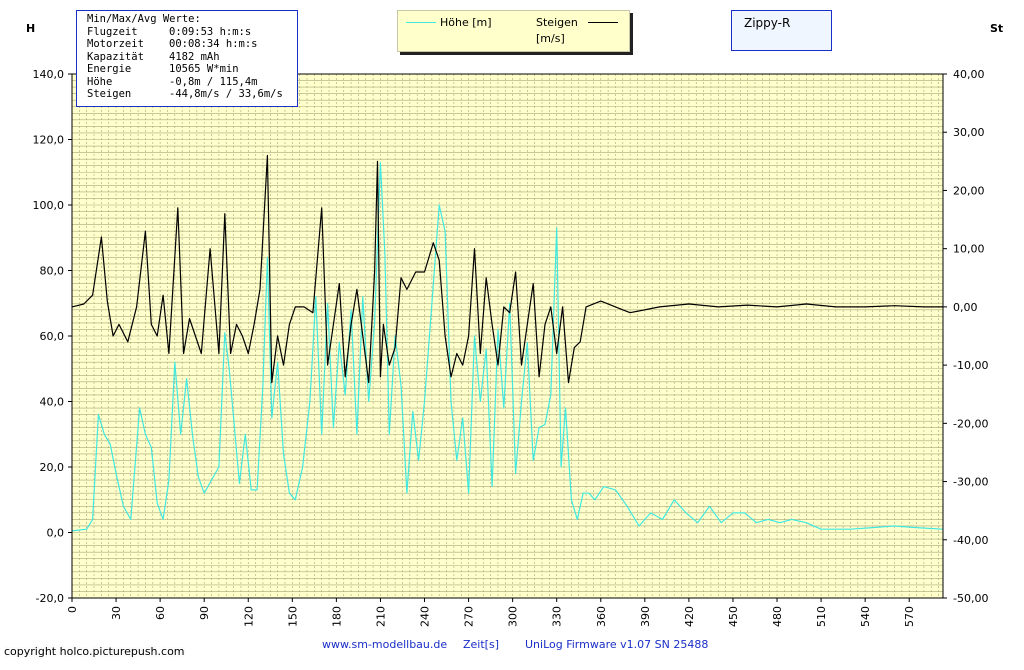 This screenshot has height=670, width=1024. Describe the element at coordinates (30, 28) in the screenshot. I see `left-axis-unit: H` at that location.